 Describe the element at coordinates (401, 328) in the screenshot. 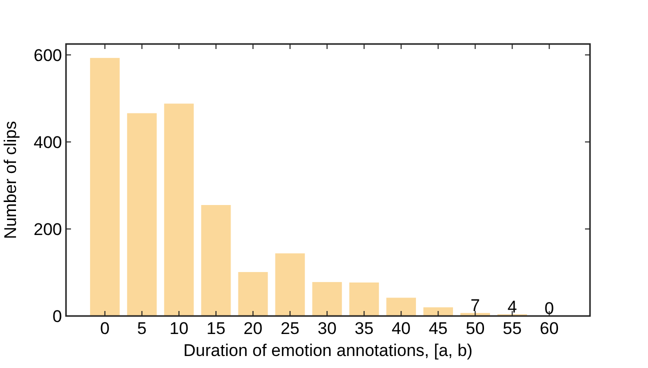

I see `x-tick-label: 40` at that location.